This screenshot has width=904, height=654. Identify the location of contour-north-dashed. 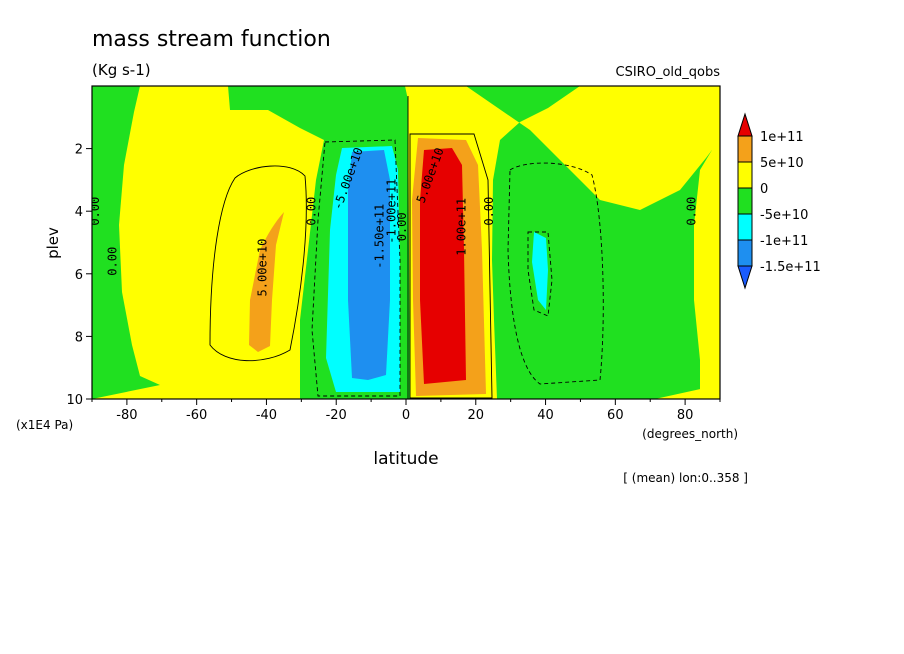
(555, 273).